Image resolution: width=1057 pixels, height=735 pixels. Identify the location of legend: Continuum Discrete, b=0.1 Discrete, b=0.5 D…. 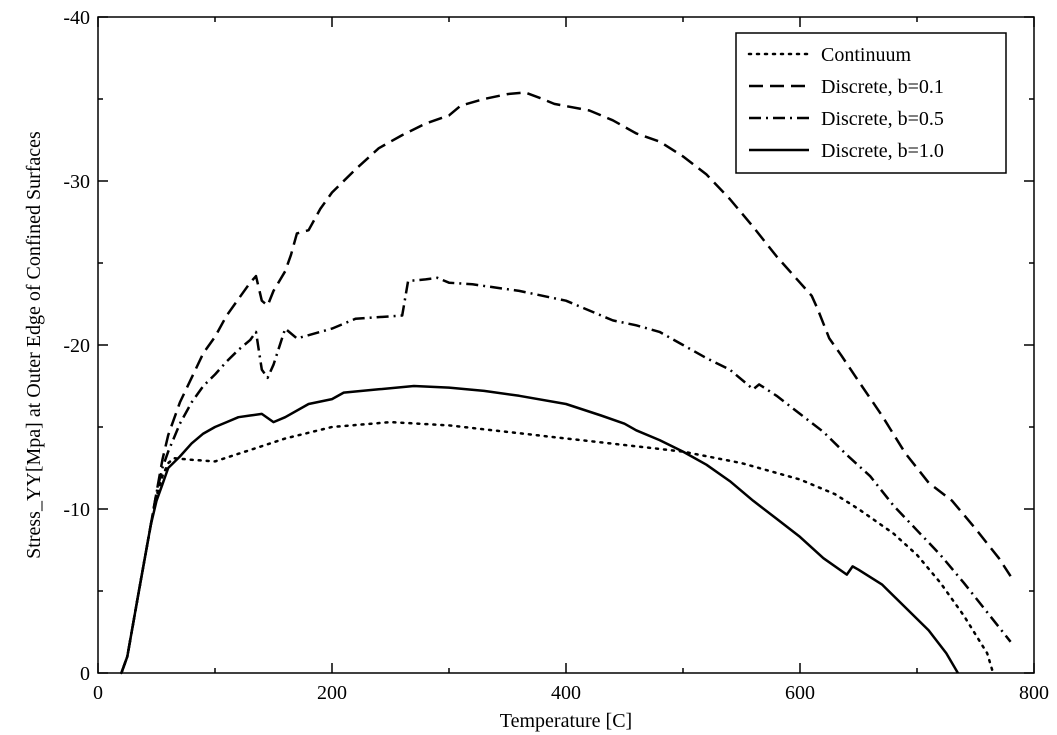
(871, 103).